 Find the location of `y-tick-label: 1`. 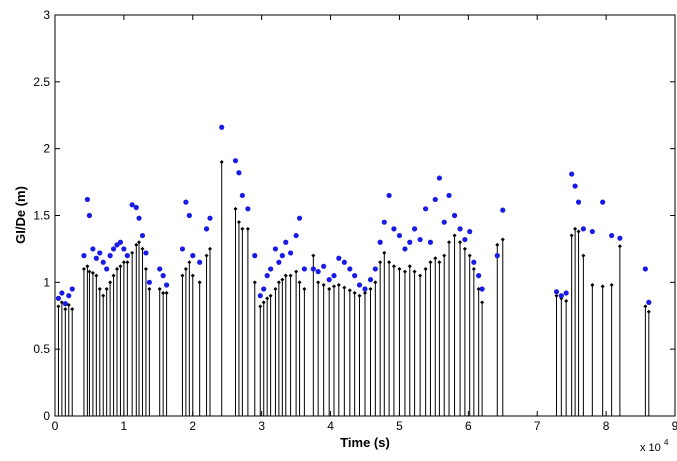

y-tick-label: 1 is located at coordinates (46, 282).